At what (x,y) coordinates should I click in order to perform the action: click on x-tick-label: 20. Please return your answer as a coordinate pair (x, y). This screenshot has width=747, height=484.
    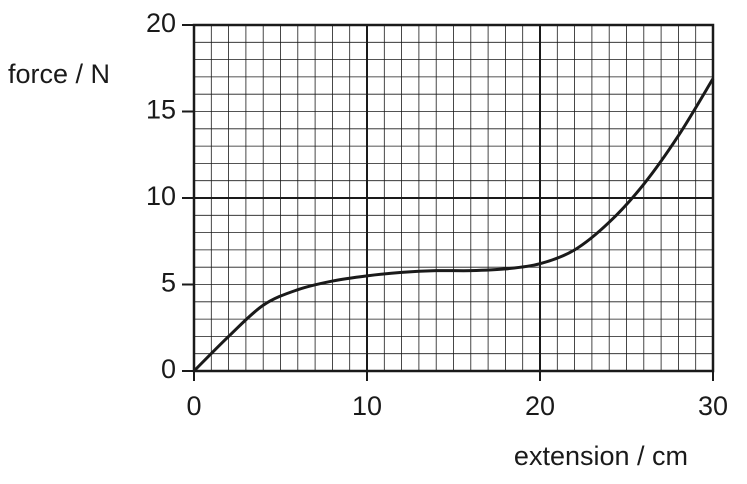
    Looking at the image, I should click on (540, 406).